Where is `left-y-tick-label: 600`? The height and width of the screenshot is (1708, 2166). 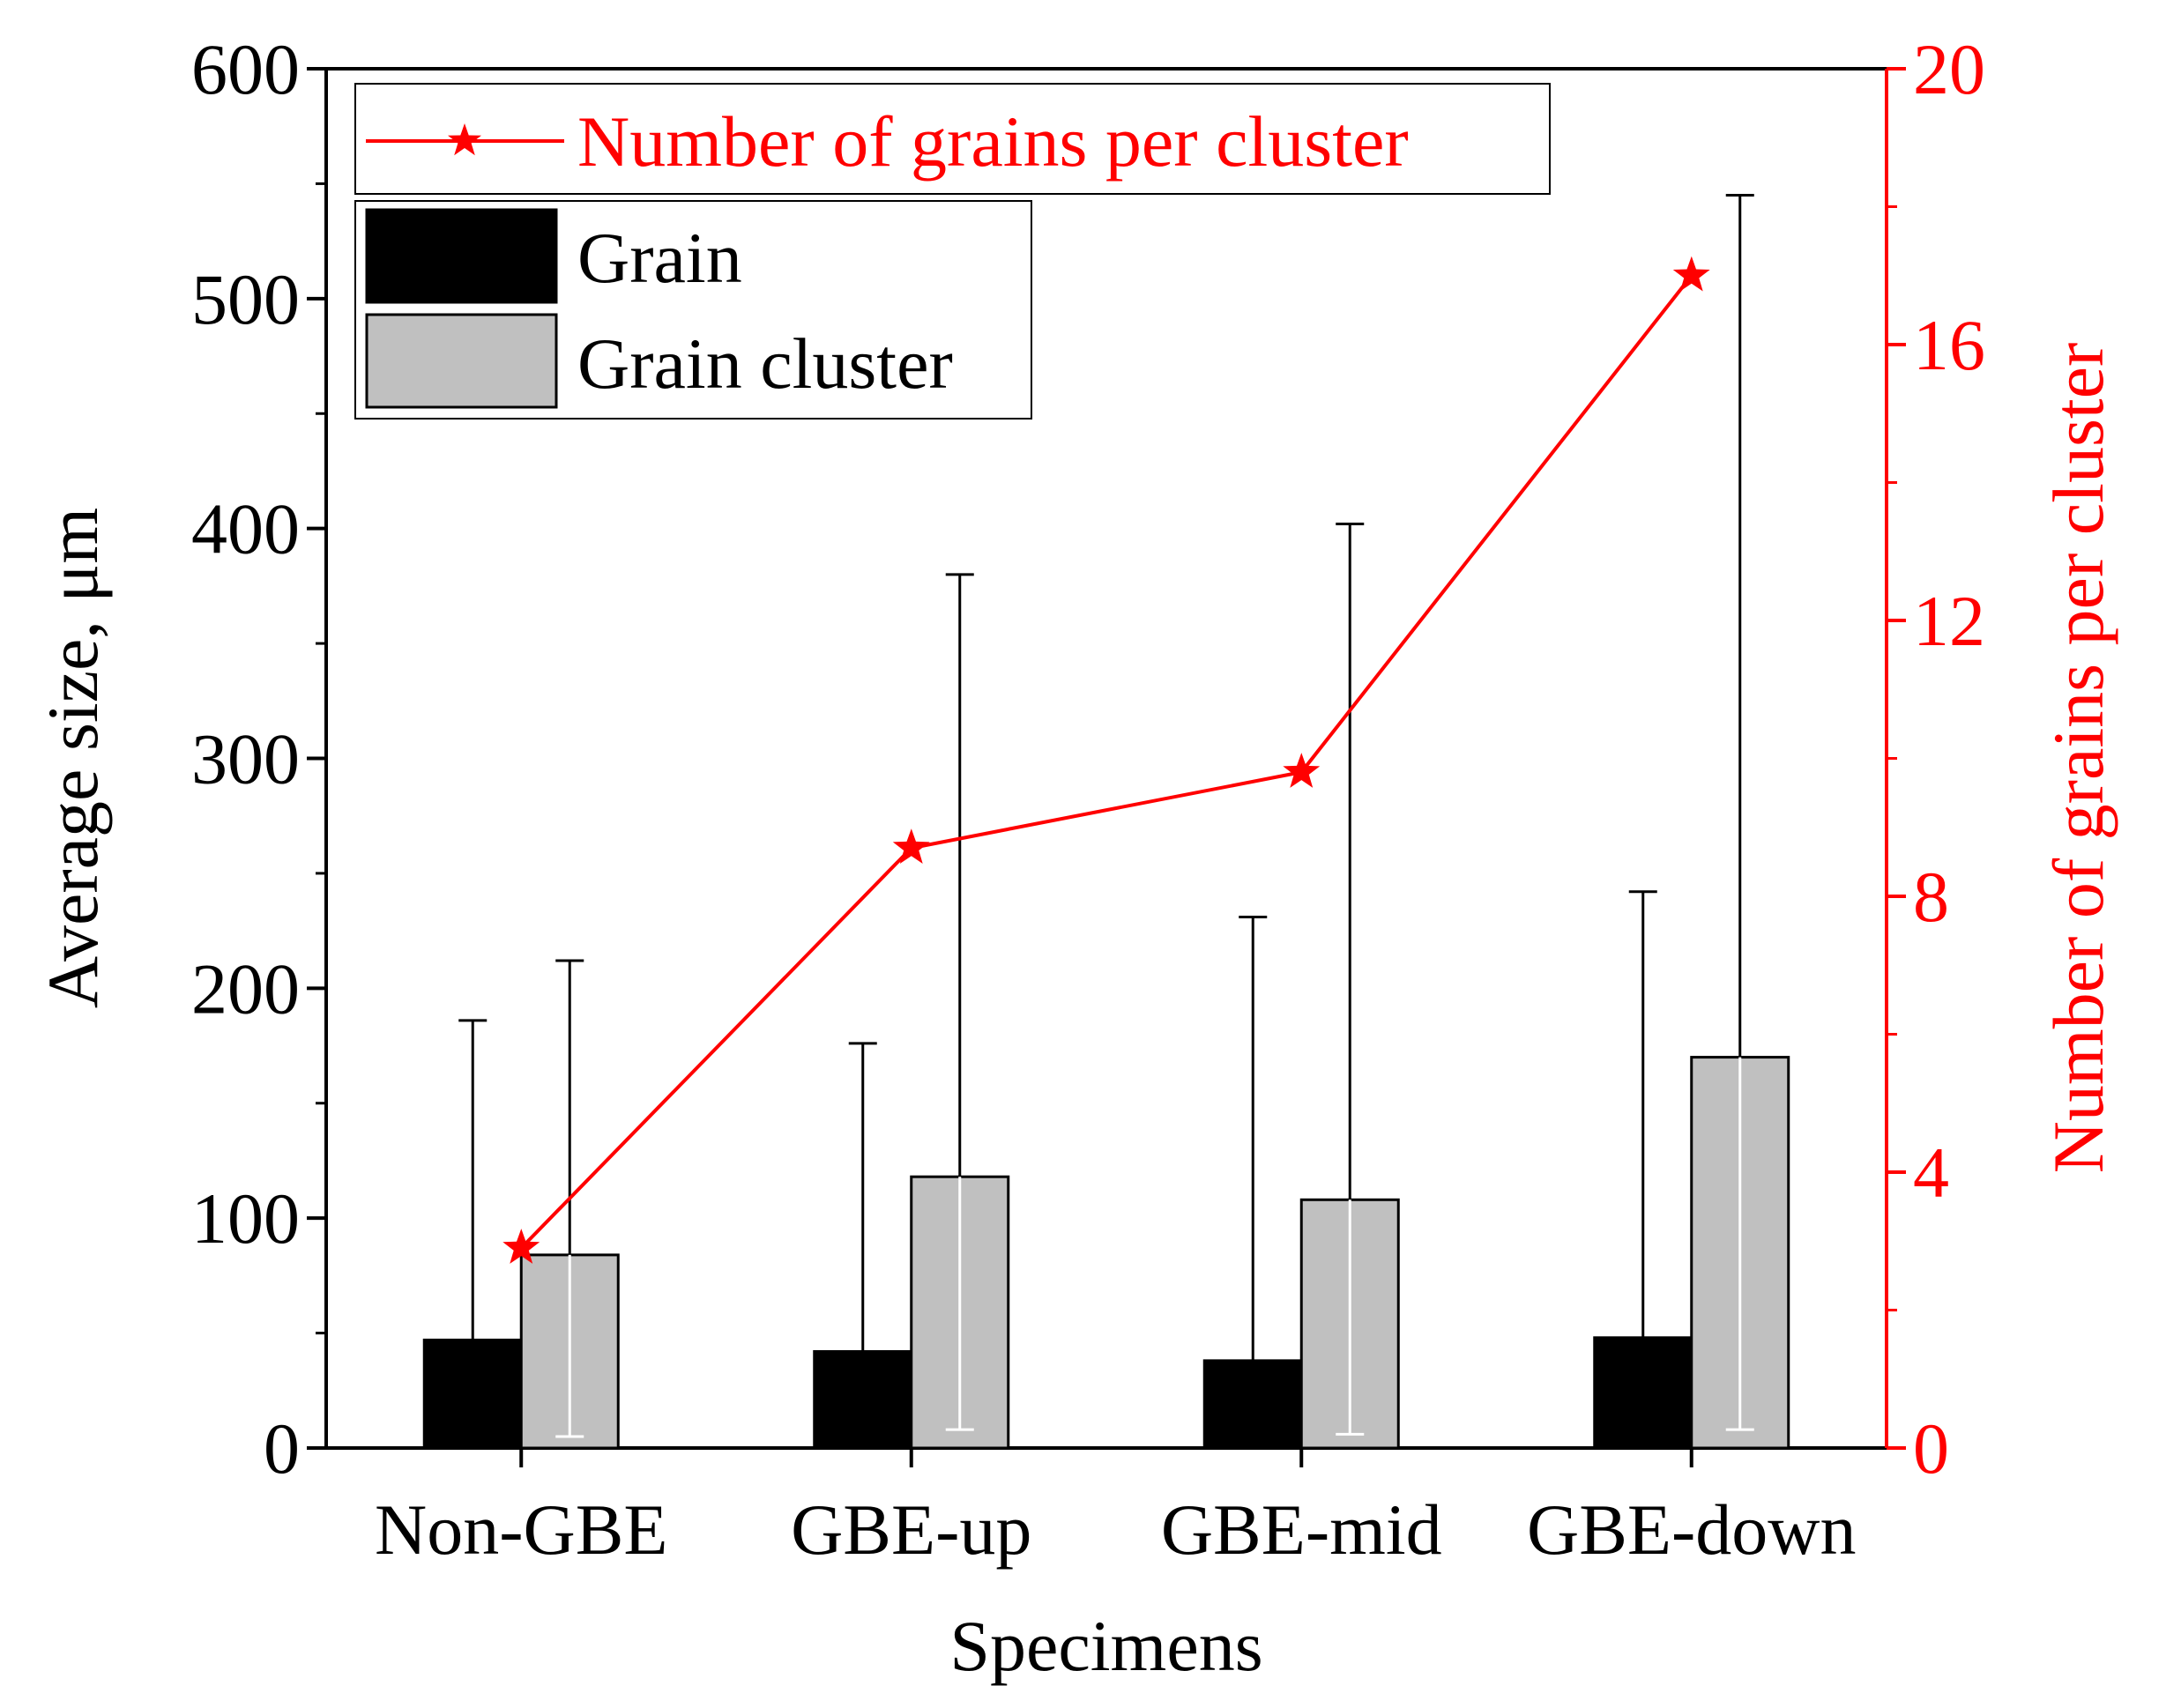
left-y-tick-label: 600 is located at coordinates (245, 69).